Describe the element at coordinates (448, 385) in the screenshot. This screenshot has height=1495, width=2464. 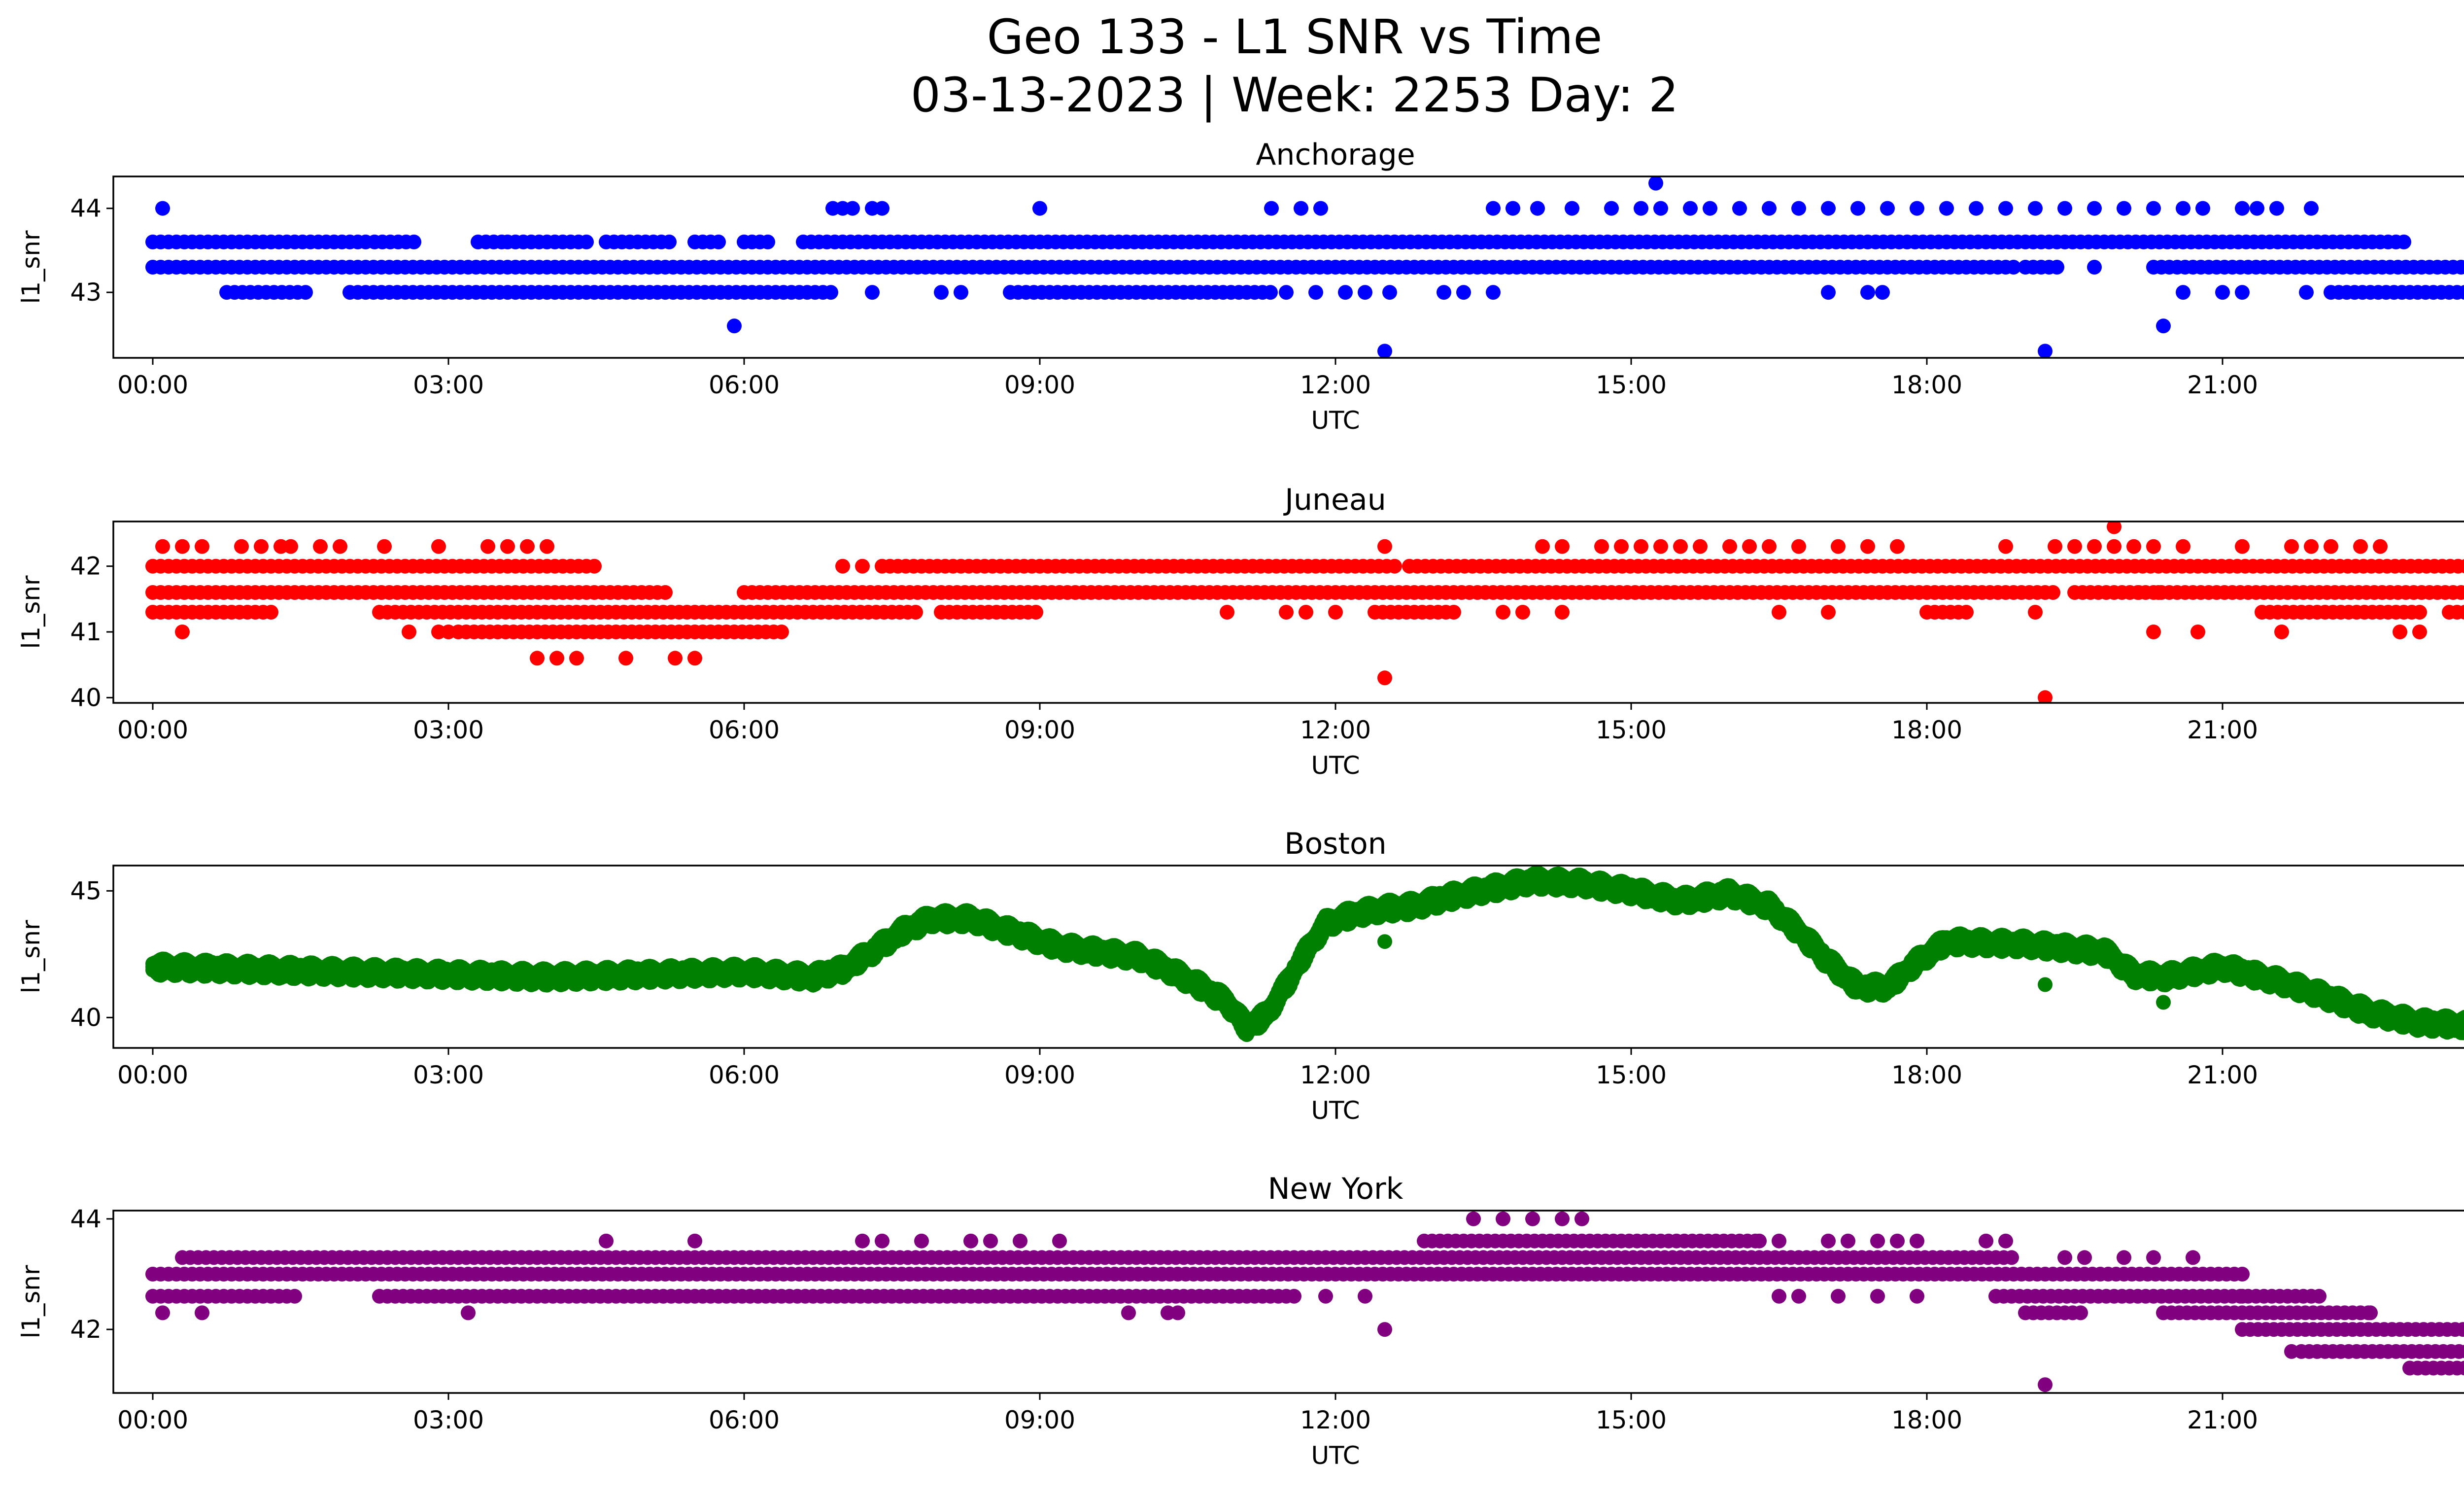
I see `x-tick-label: 03:00` at that location.